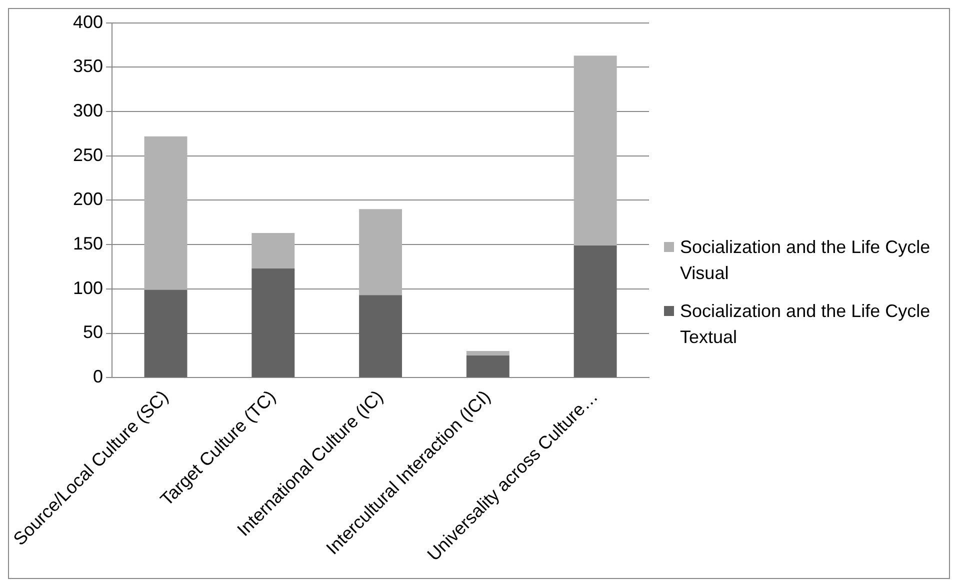  Describe the element at coordinates (98, 376) in the screenshot. I see `y-tick-label: 0` at that location.